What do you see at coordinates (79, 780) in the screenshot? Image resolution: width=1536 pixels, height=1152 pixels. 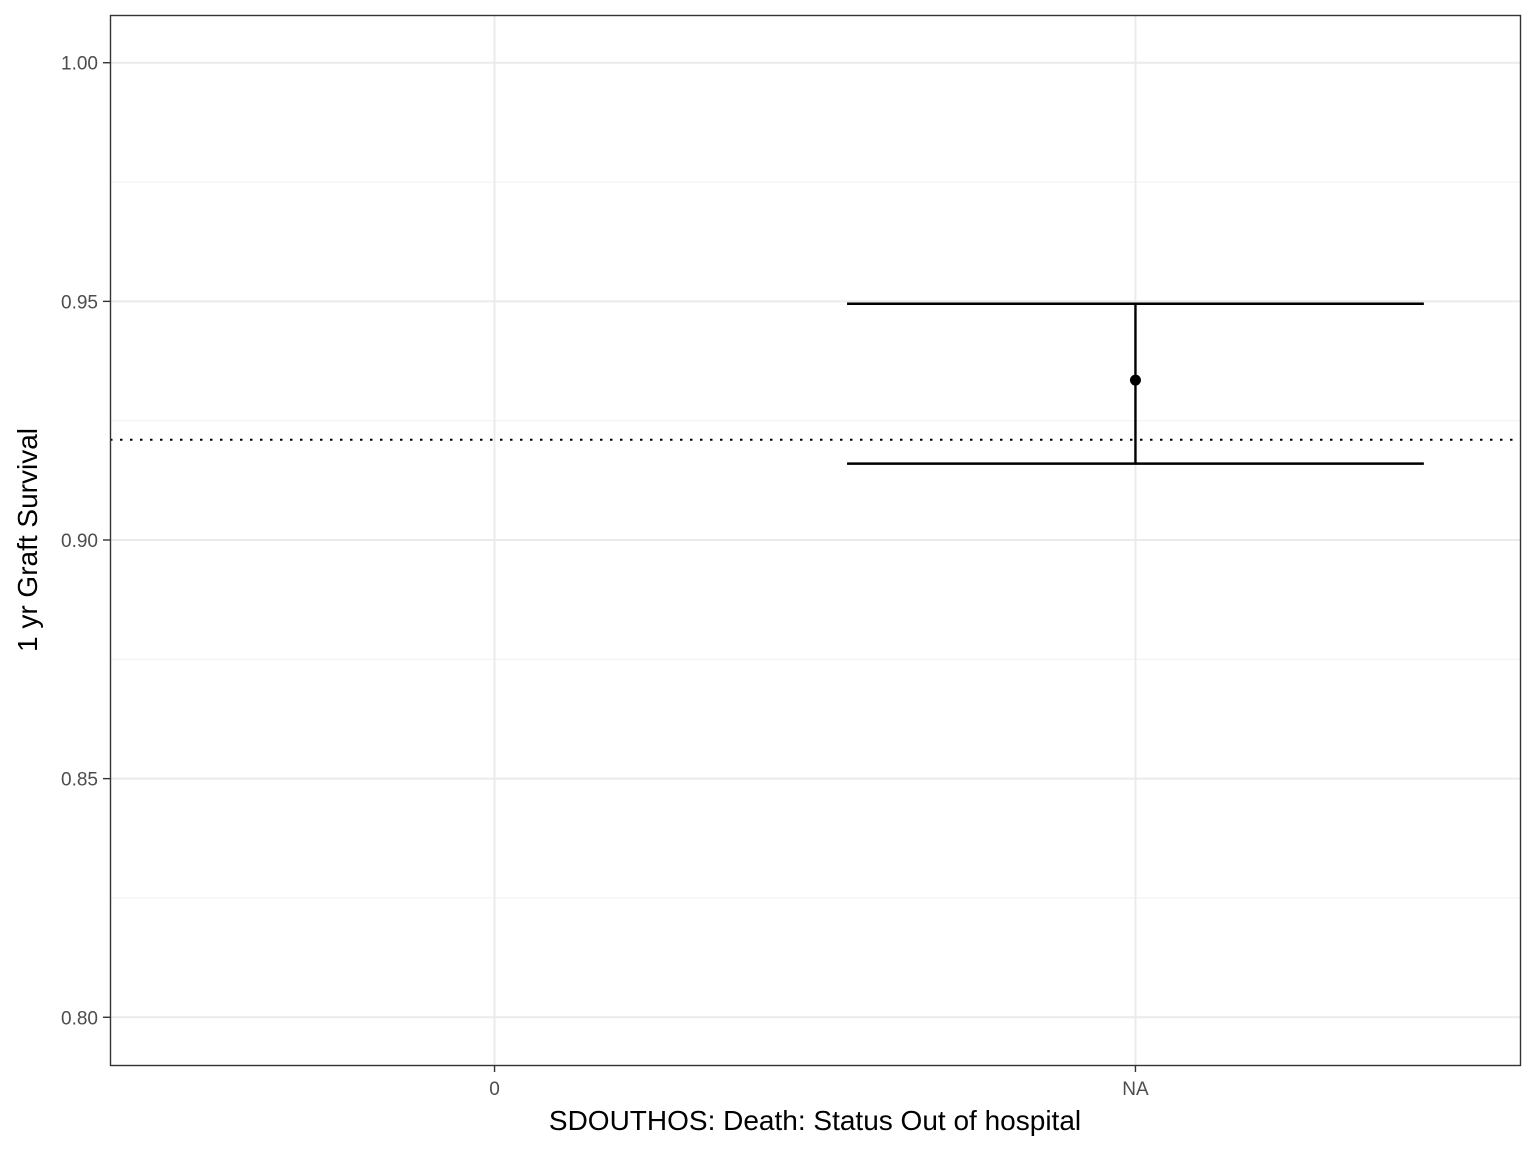 I see `y-tick-label: 0.85` at bounding box center [79, 780].